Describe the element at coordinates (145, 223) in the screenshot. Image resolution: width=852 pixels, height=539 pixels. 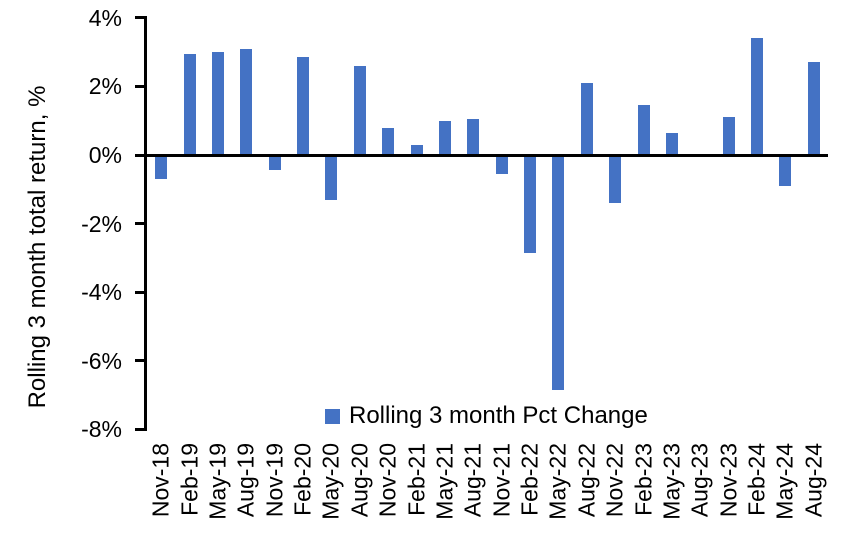
I see `y-axis-line` at that location.